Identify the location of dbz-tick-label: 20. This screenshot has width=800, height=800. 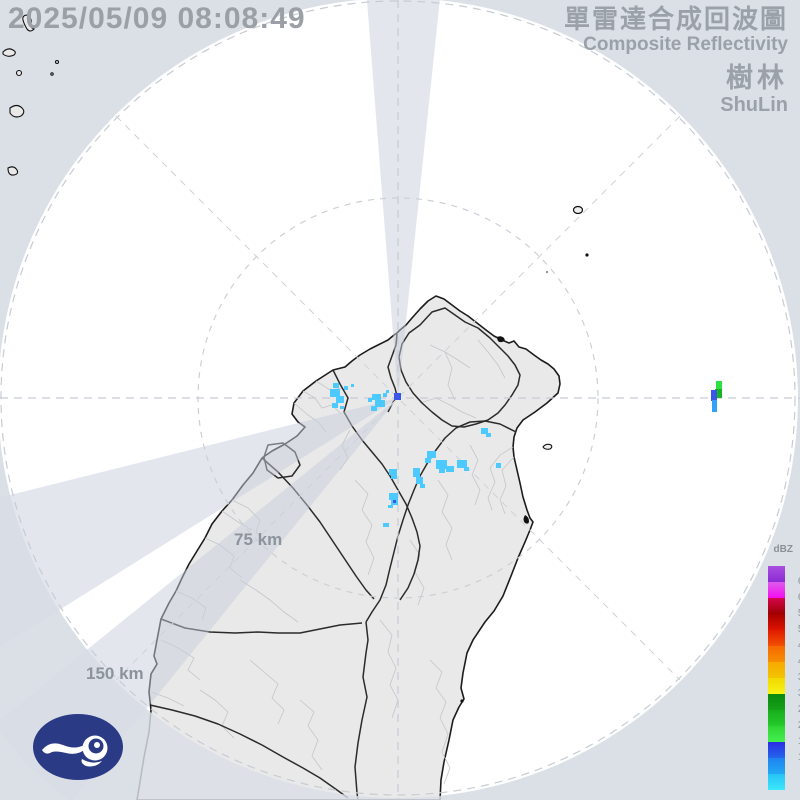
(793, 725).